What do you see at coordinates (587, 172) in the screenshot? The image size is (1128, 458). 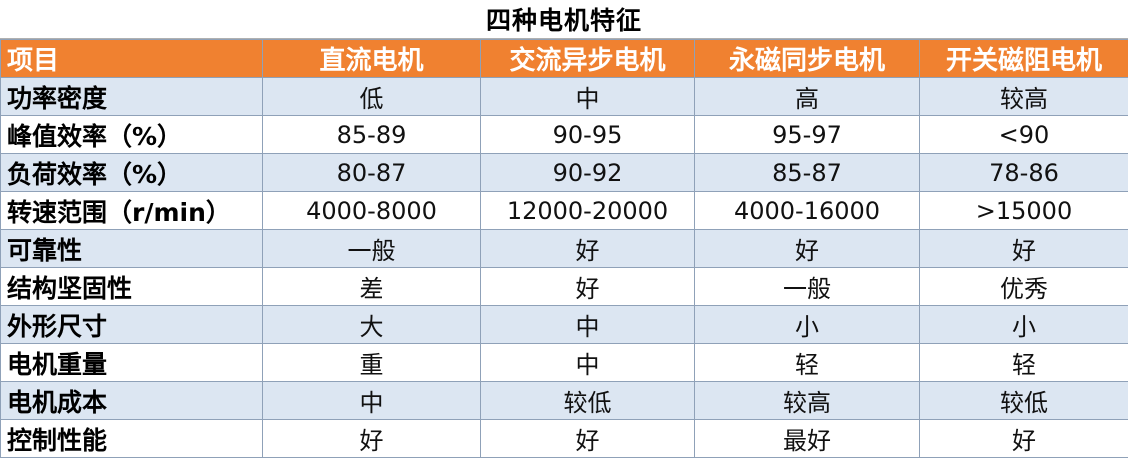 I see `table-cell: 90-92` at bounding box center [587, 172].